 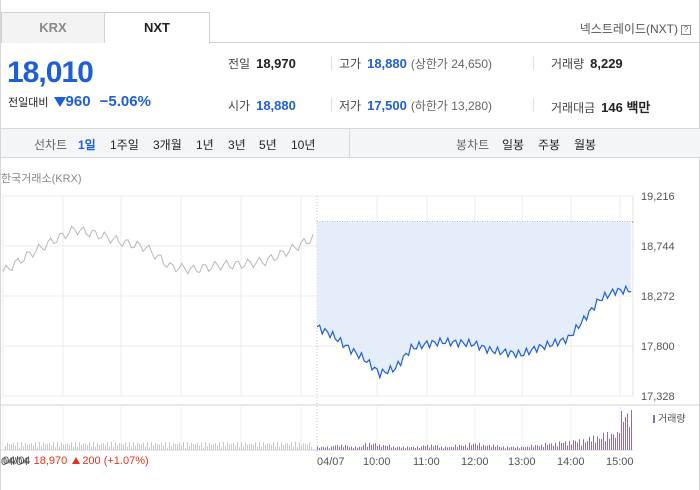 I want to click on tab-krx: KRX, so click(x=53, y=27).